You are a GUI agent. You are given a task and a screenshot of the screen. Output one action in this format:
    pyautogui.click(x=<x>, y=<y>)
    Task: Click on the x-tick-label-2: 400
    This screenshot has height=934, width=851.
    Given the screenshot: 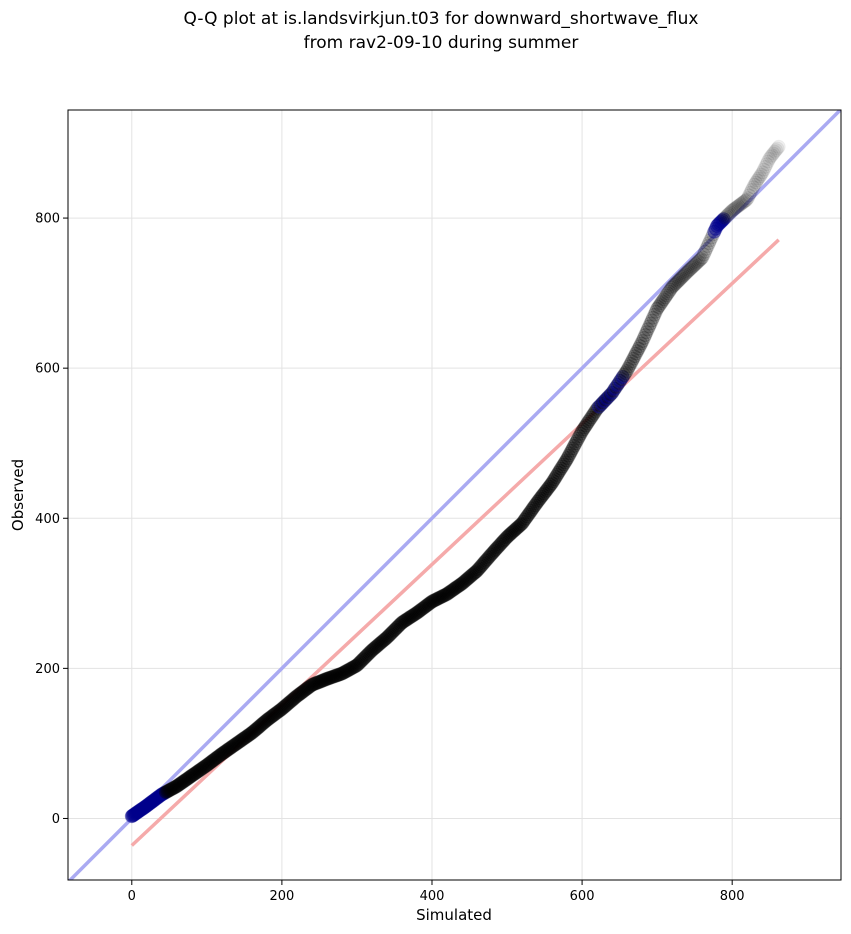 What is the action you would take?
    pyautogui.click(x=432, y=896)
    